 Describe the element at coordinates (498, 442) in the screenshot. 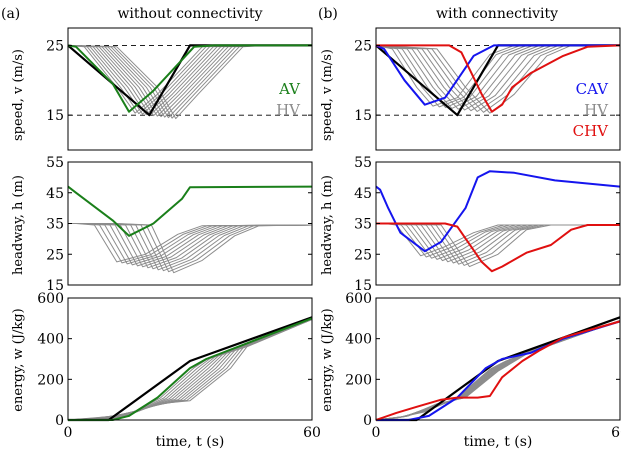

I see `xlabel-right: time, t (s)` at that location.